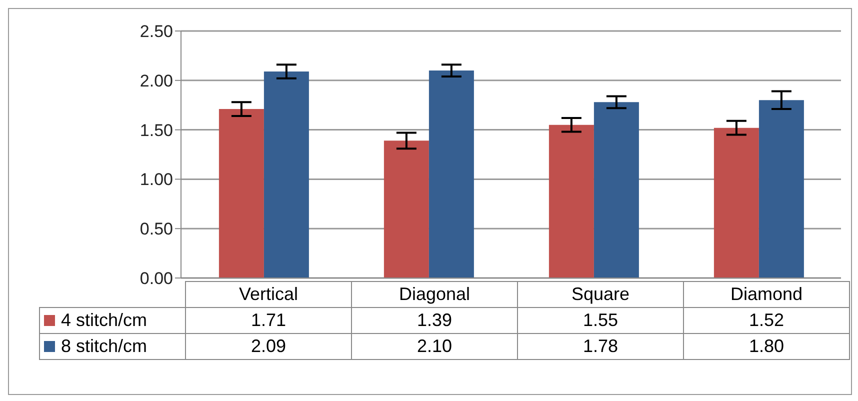  I want to click on y-tick-label: 1.00, so click(156, 180).